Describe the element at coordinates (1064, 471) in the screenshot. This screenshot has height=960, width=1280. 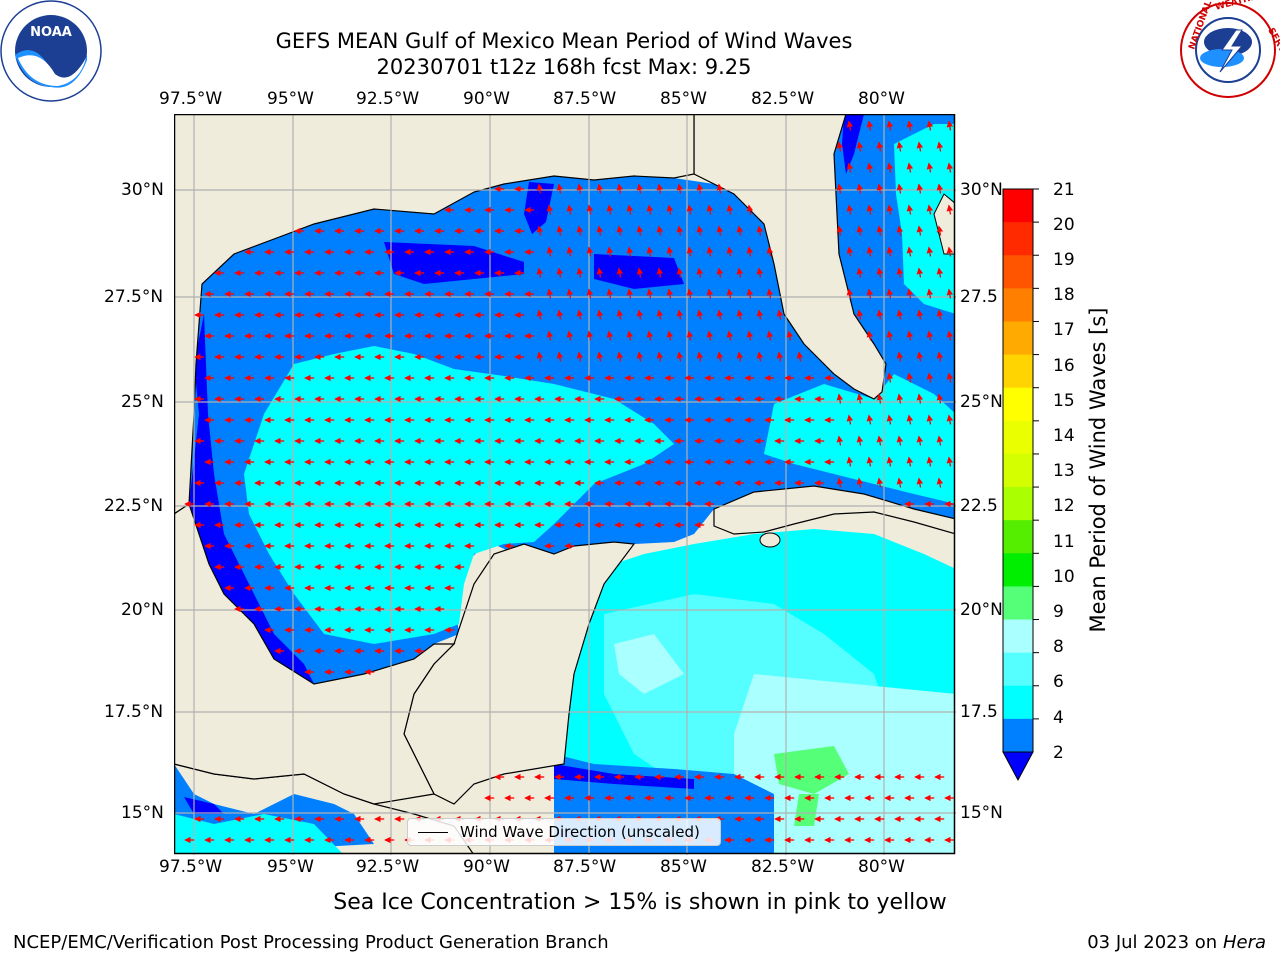
I see `colorbar-tick: 13` at that location.